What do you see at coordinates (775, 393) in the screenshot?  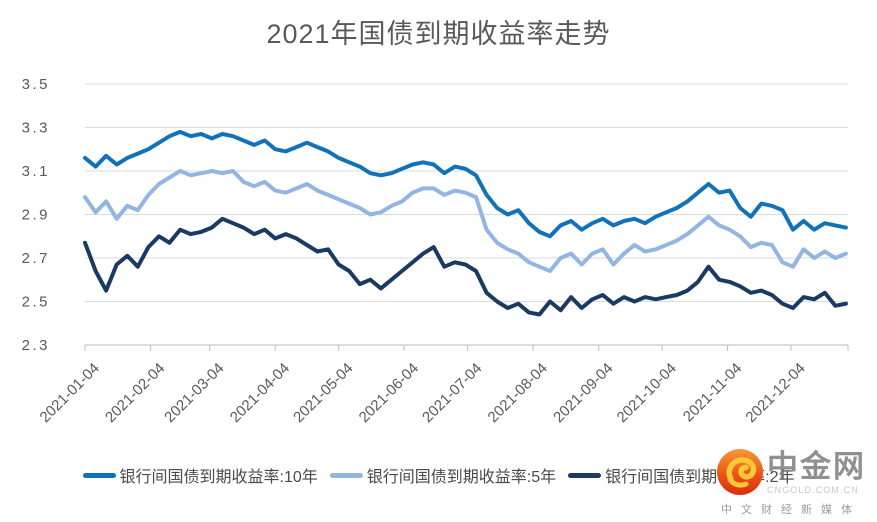 I see `x-axis-tick-label: 2021-12-04` at bounding box center [775, 393].